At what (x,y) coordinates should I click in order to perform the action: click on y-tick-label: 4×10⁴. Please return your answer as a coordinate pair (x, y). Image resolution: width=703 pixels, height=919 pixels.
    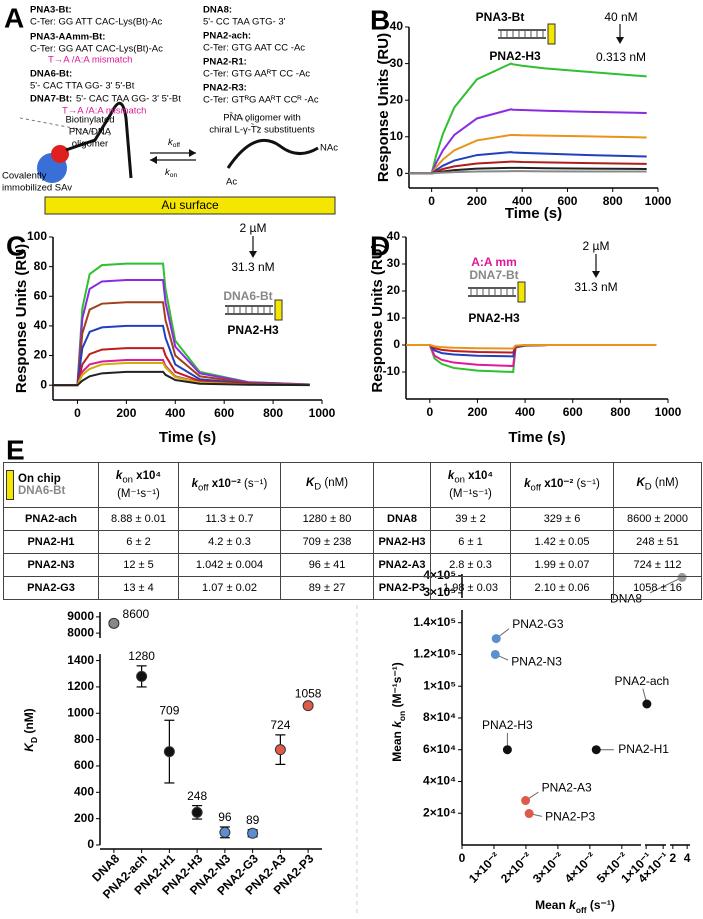
    Looking at the image, I should click on (439, 781).